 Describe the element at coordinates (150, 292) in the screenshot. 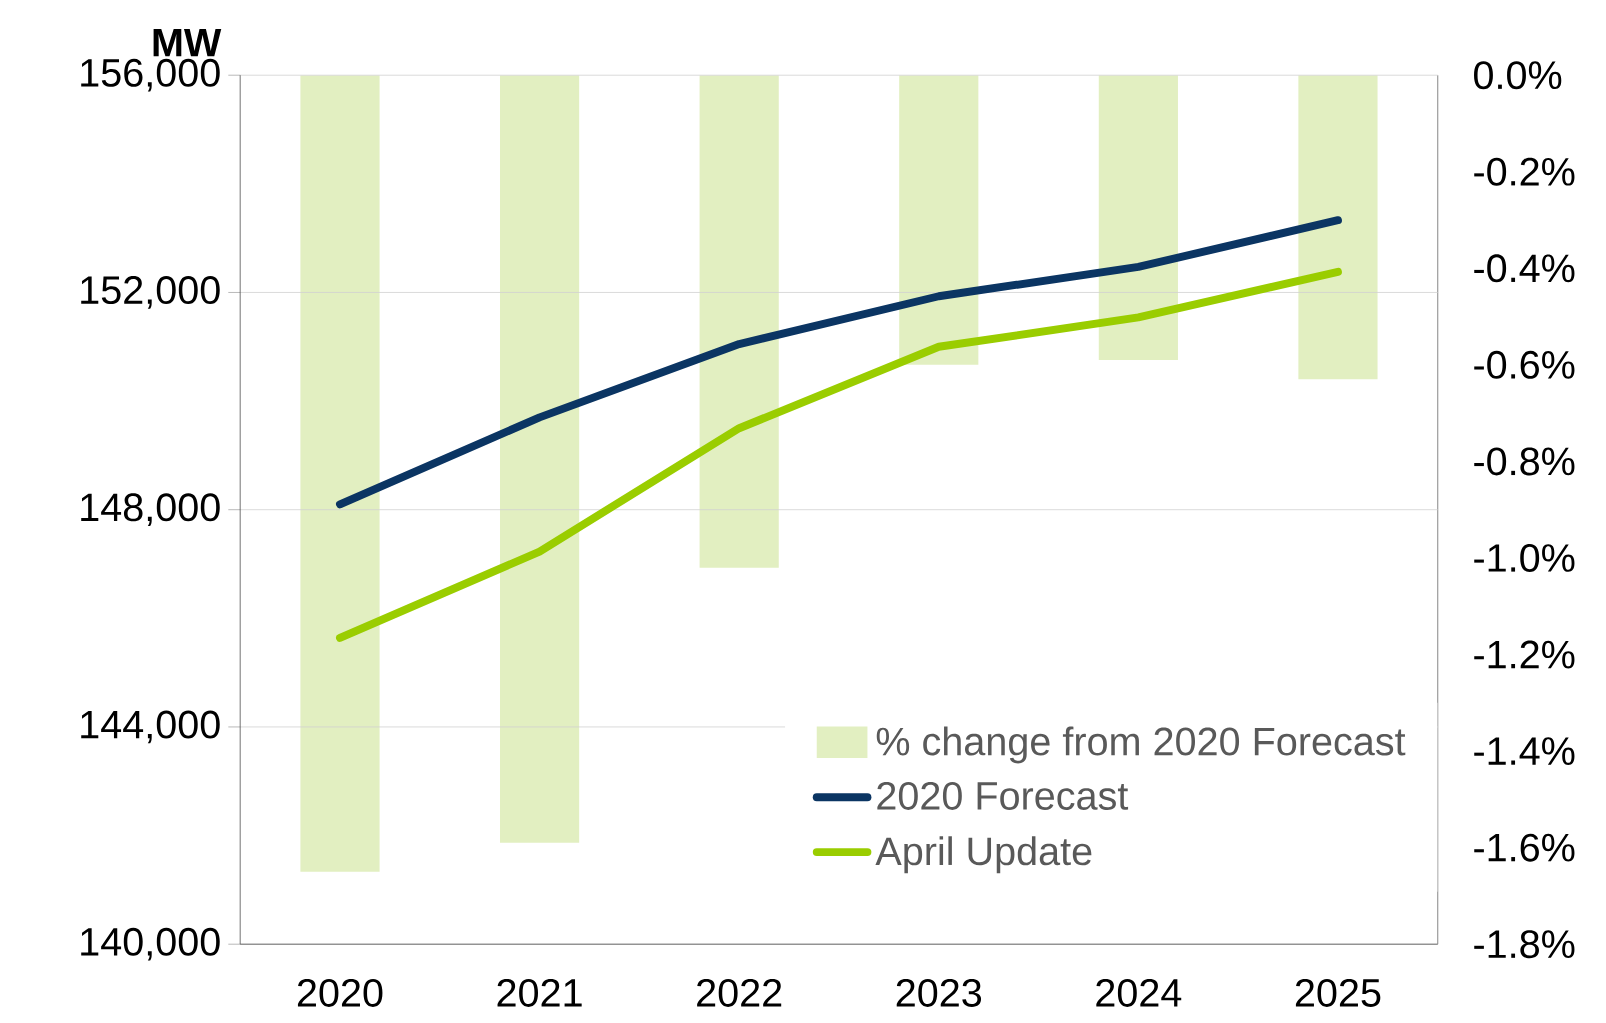

I see `y-tick-label: 152,000` at that location.